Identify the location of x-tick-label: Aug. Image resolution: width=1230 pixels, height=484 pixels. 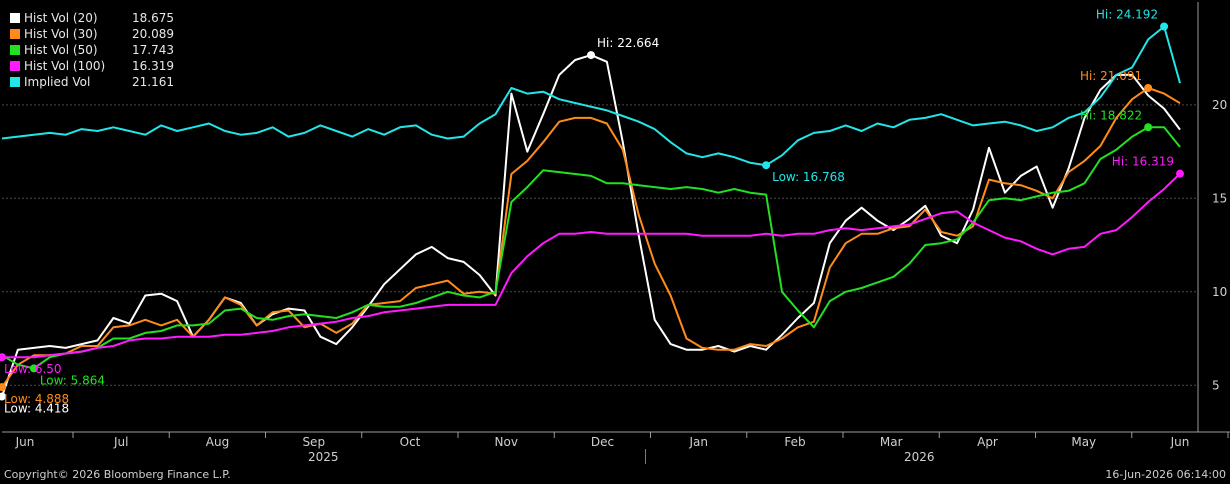
(217, 442).